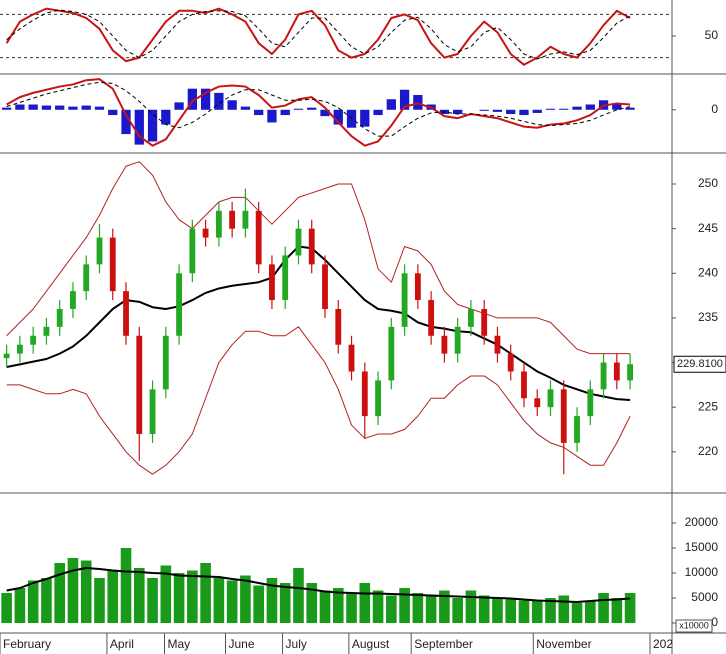 The width and height of the screenshot is (726, 654). I want to click on x-tick-label: July, so click(296, 644).